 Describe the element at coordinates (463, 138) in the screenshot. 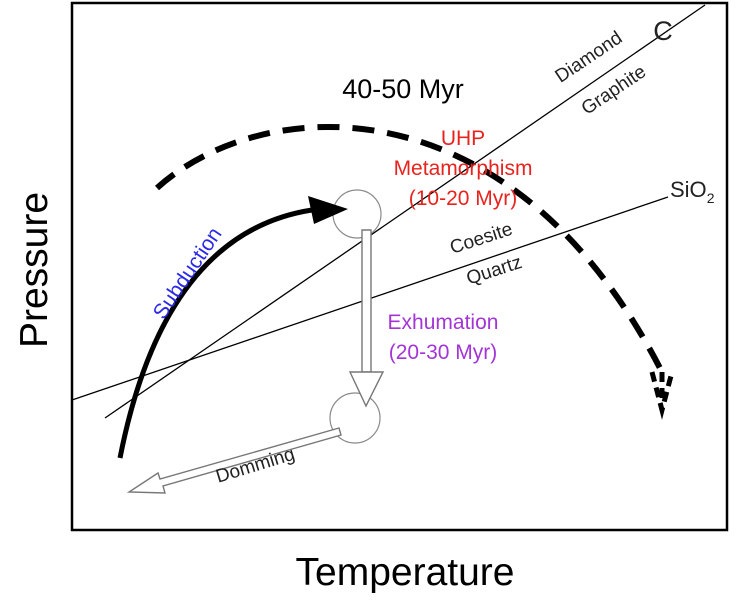

I see `uhp-label-line1: UHP` at that location.